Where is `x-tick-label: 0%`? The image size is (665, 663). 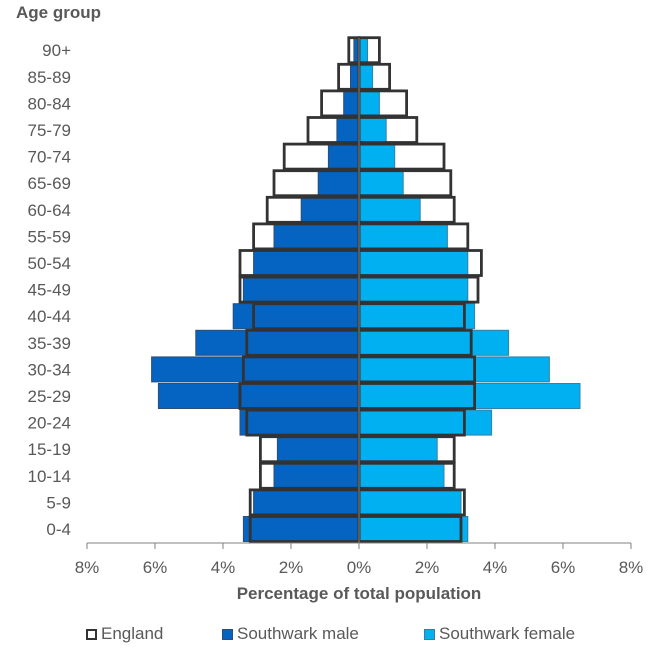 x-tick-label: 0% is located at coordinates (359, 567).